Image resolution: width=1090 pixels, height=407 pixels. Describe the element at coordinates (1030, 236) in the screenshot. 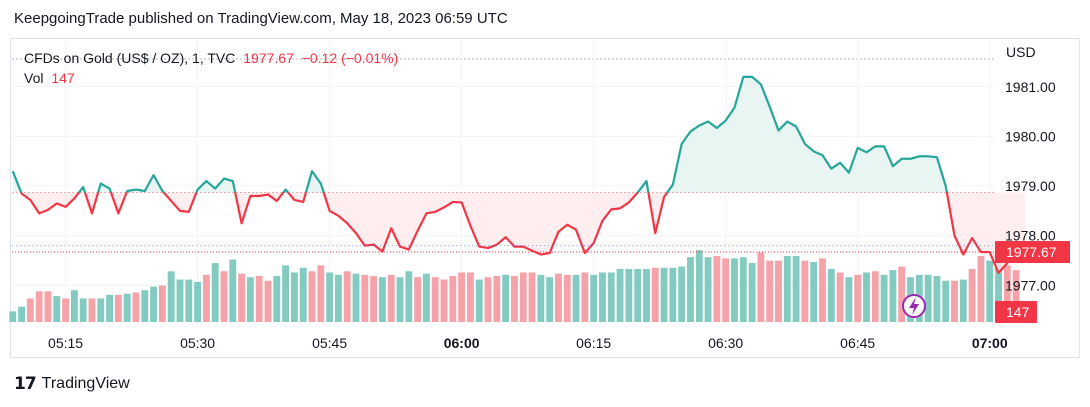

I see `y-tick-label: 1978.00` at that location.